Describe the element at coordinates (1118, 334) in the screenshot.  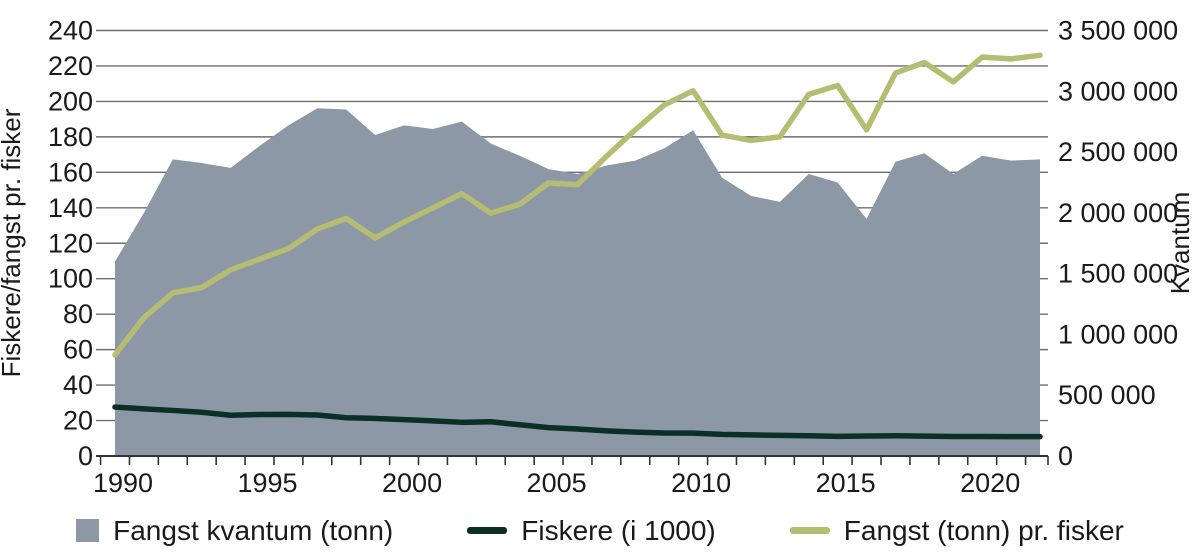
I see `y-right-tick-label: 1 000 000` at that location.